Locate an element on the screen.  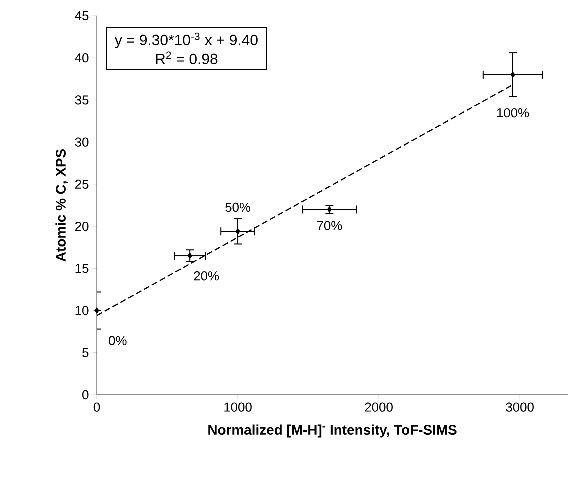
annotation: 50% is located at coordinates (238, 207).